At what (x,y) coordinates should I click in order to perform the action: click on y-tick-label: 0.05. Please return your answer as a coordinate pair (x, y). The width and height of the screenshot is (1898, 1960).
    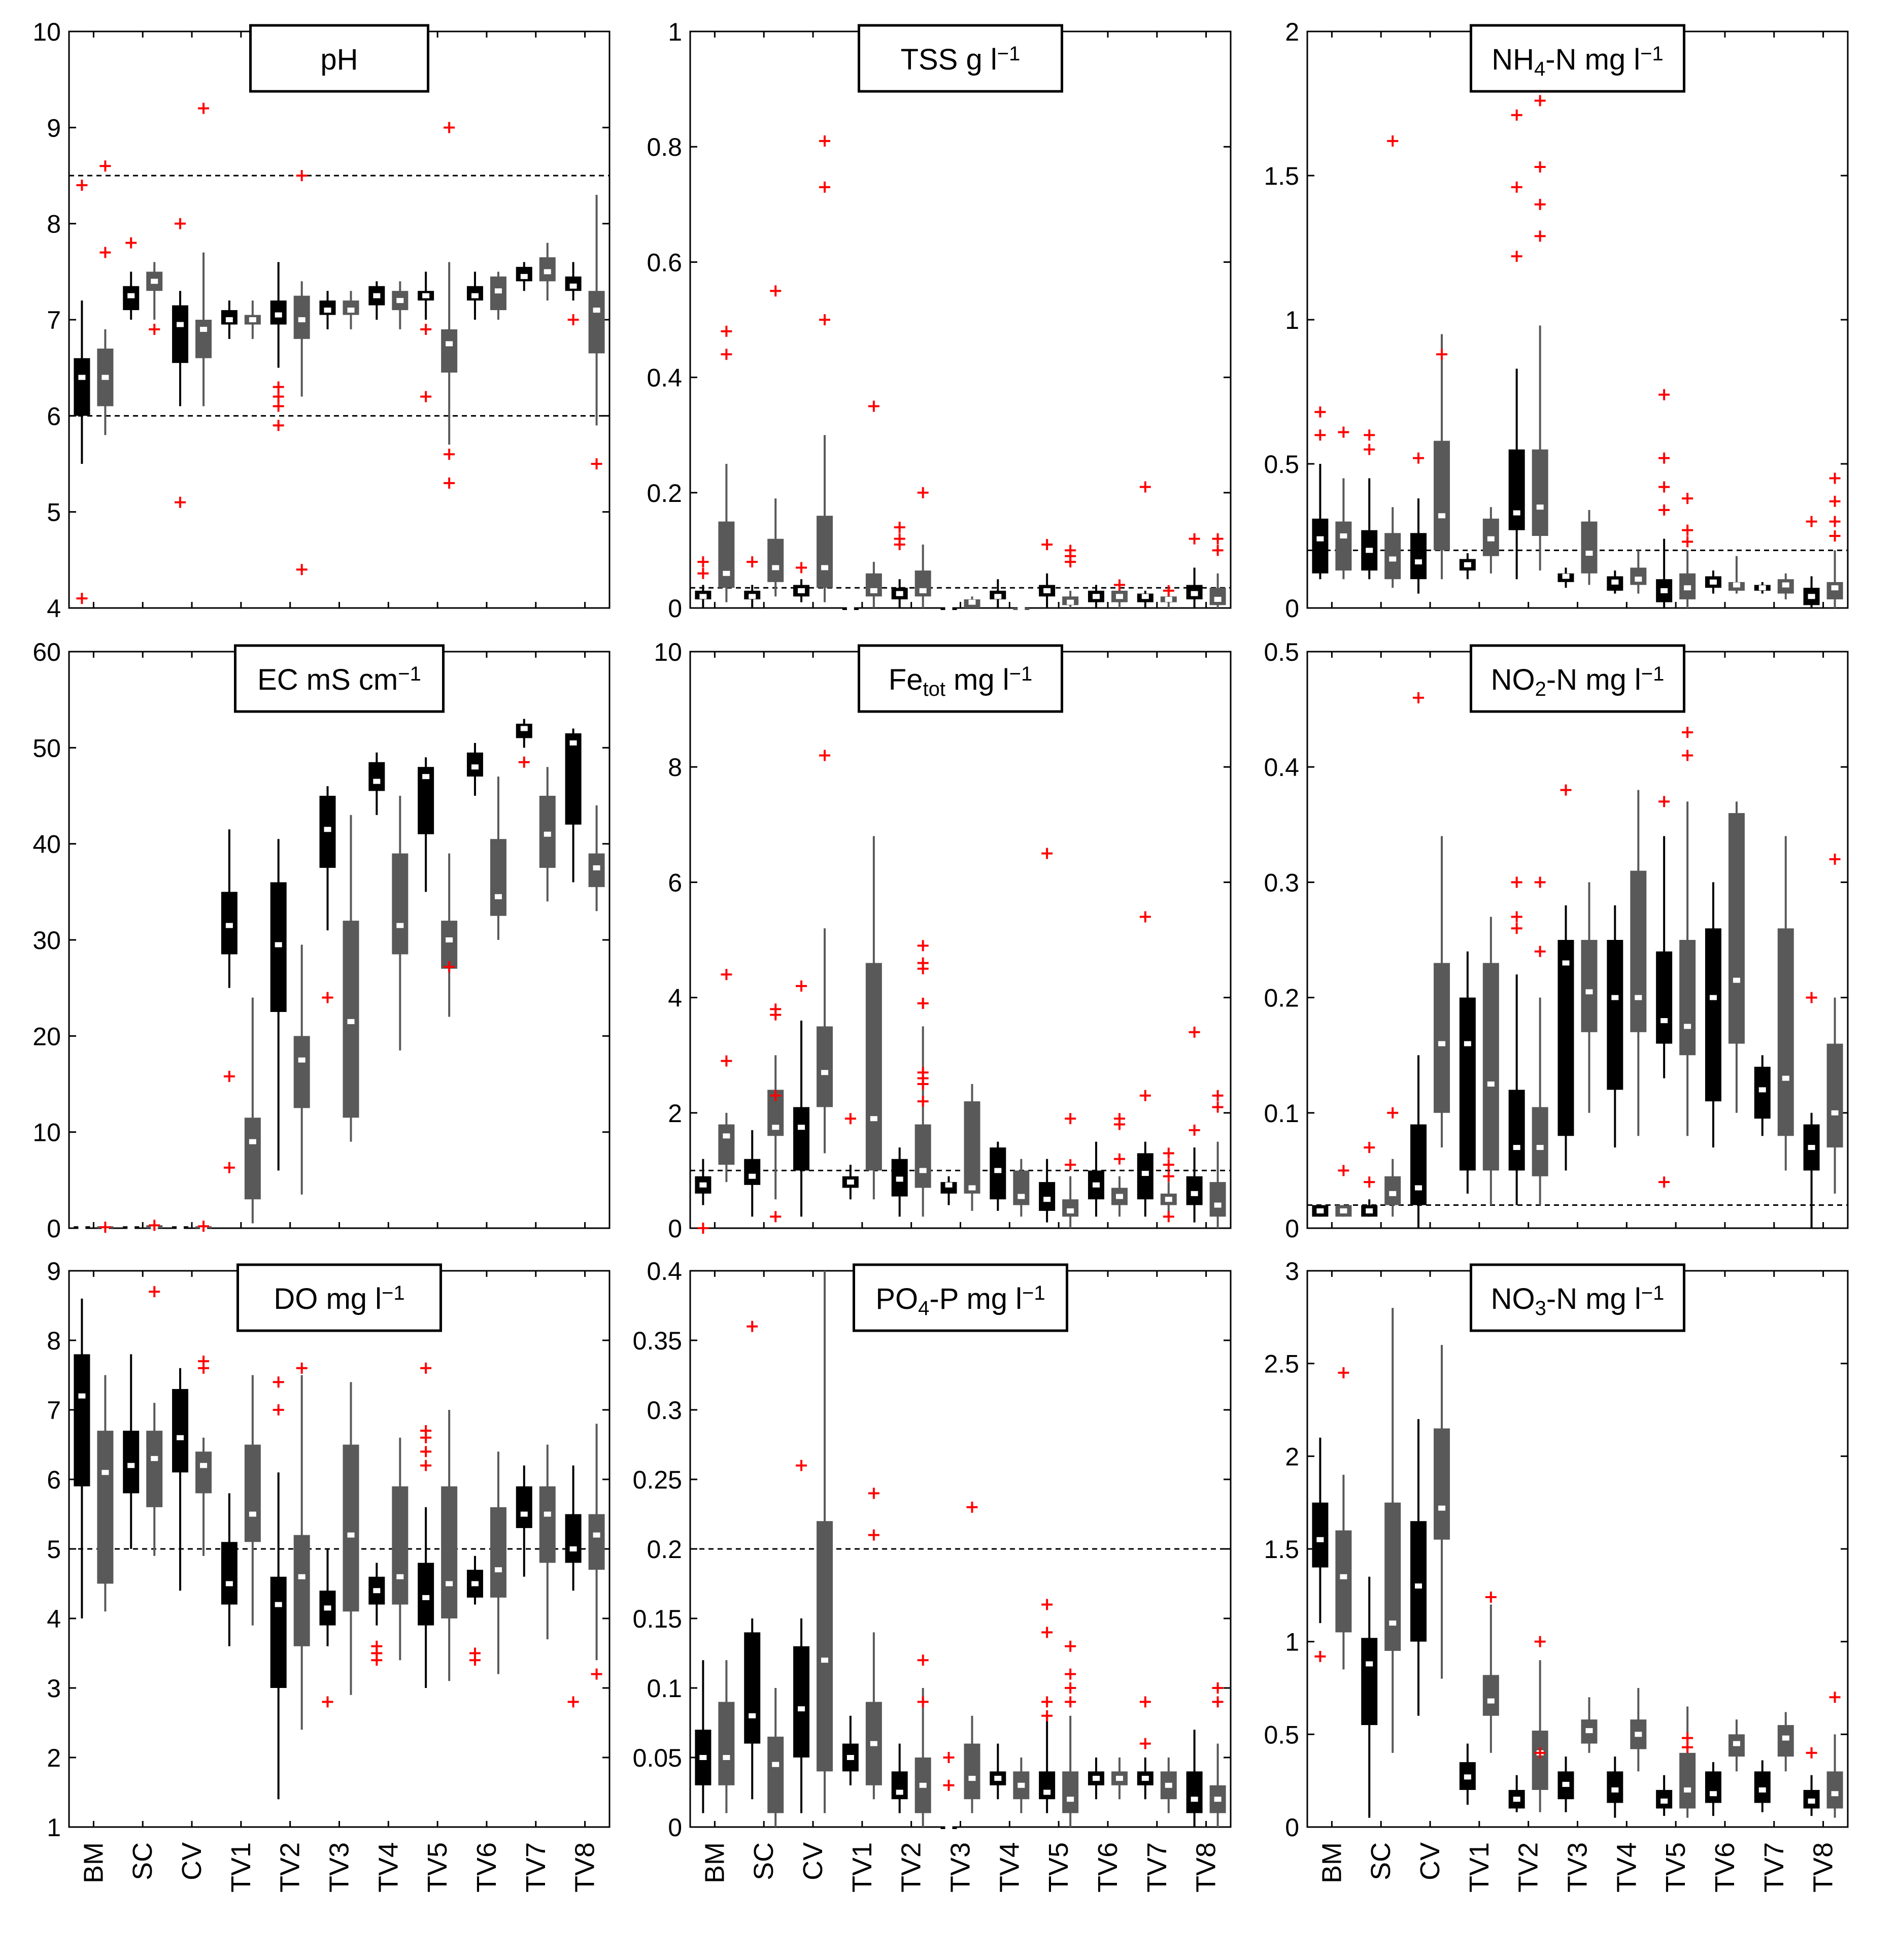
    Looking at the image, I should click on (657, 1758).